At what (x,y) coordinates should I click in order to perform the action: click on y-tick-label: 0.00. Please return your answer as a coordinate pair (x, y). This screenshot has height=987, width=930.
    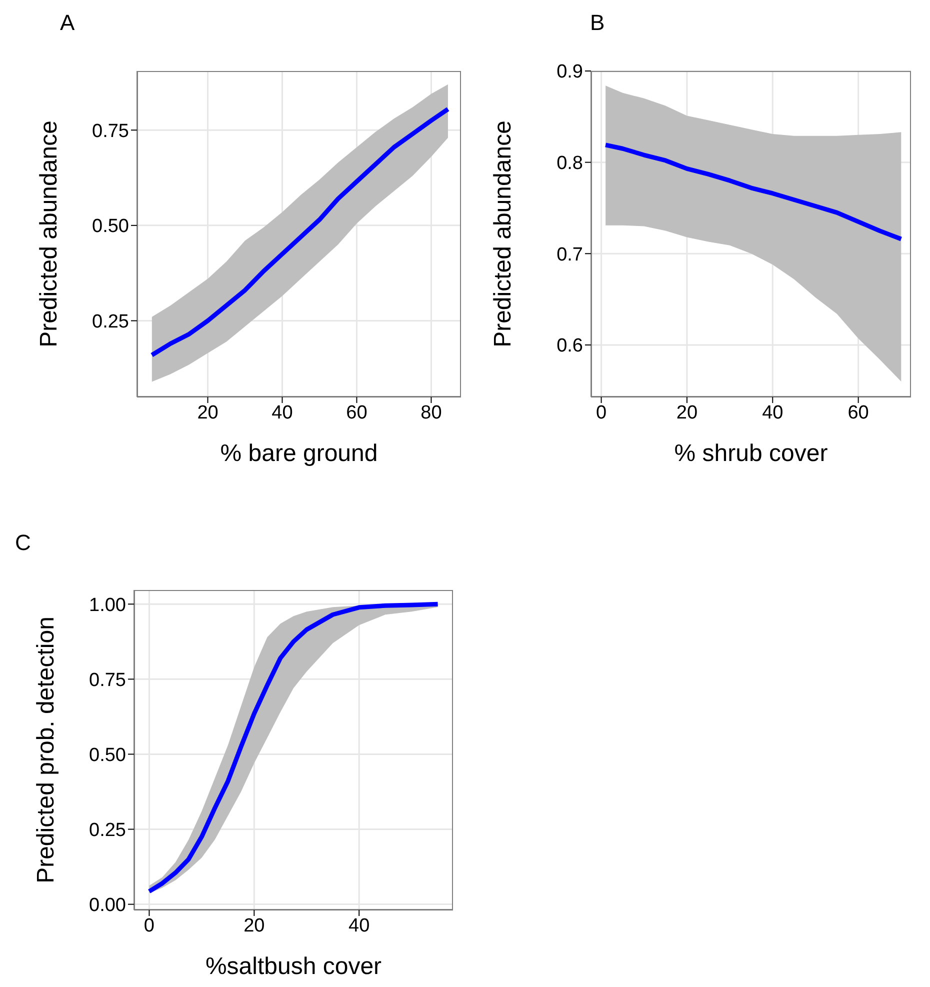
    Looking at the image, I should click on (107, 905).